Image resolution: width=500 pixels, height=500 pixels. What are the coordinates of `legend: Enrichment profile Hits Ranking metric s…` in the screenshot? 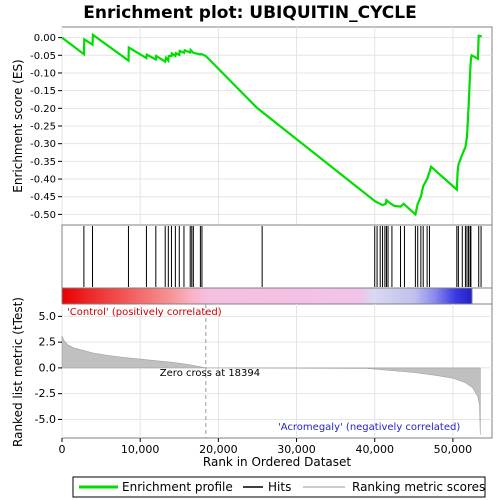 It's located at (279, 487).